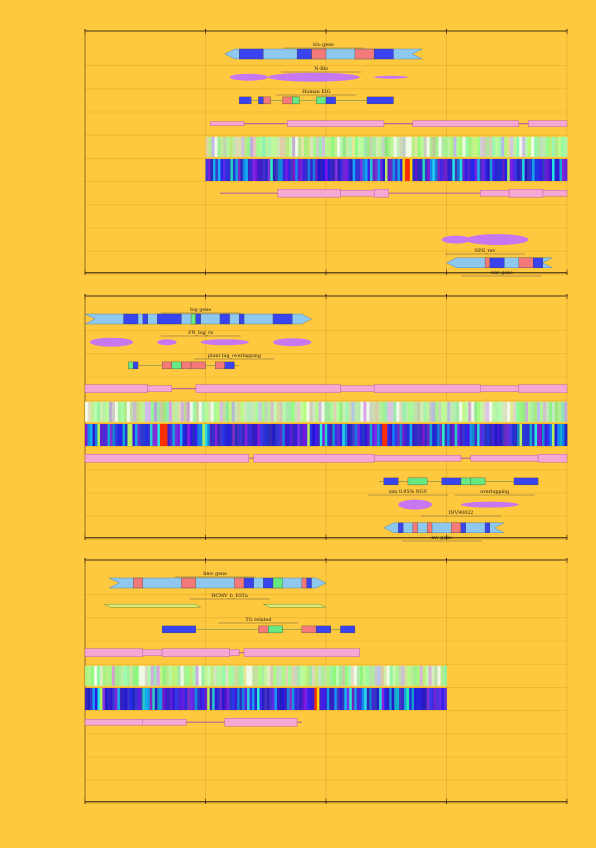 Image resolution: width=596 pixels, height=848 pixels. I want to click on feature-caption: N-Blo, so click(321, 69).